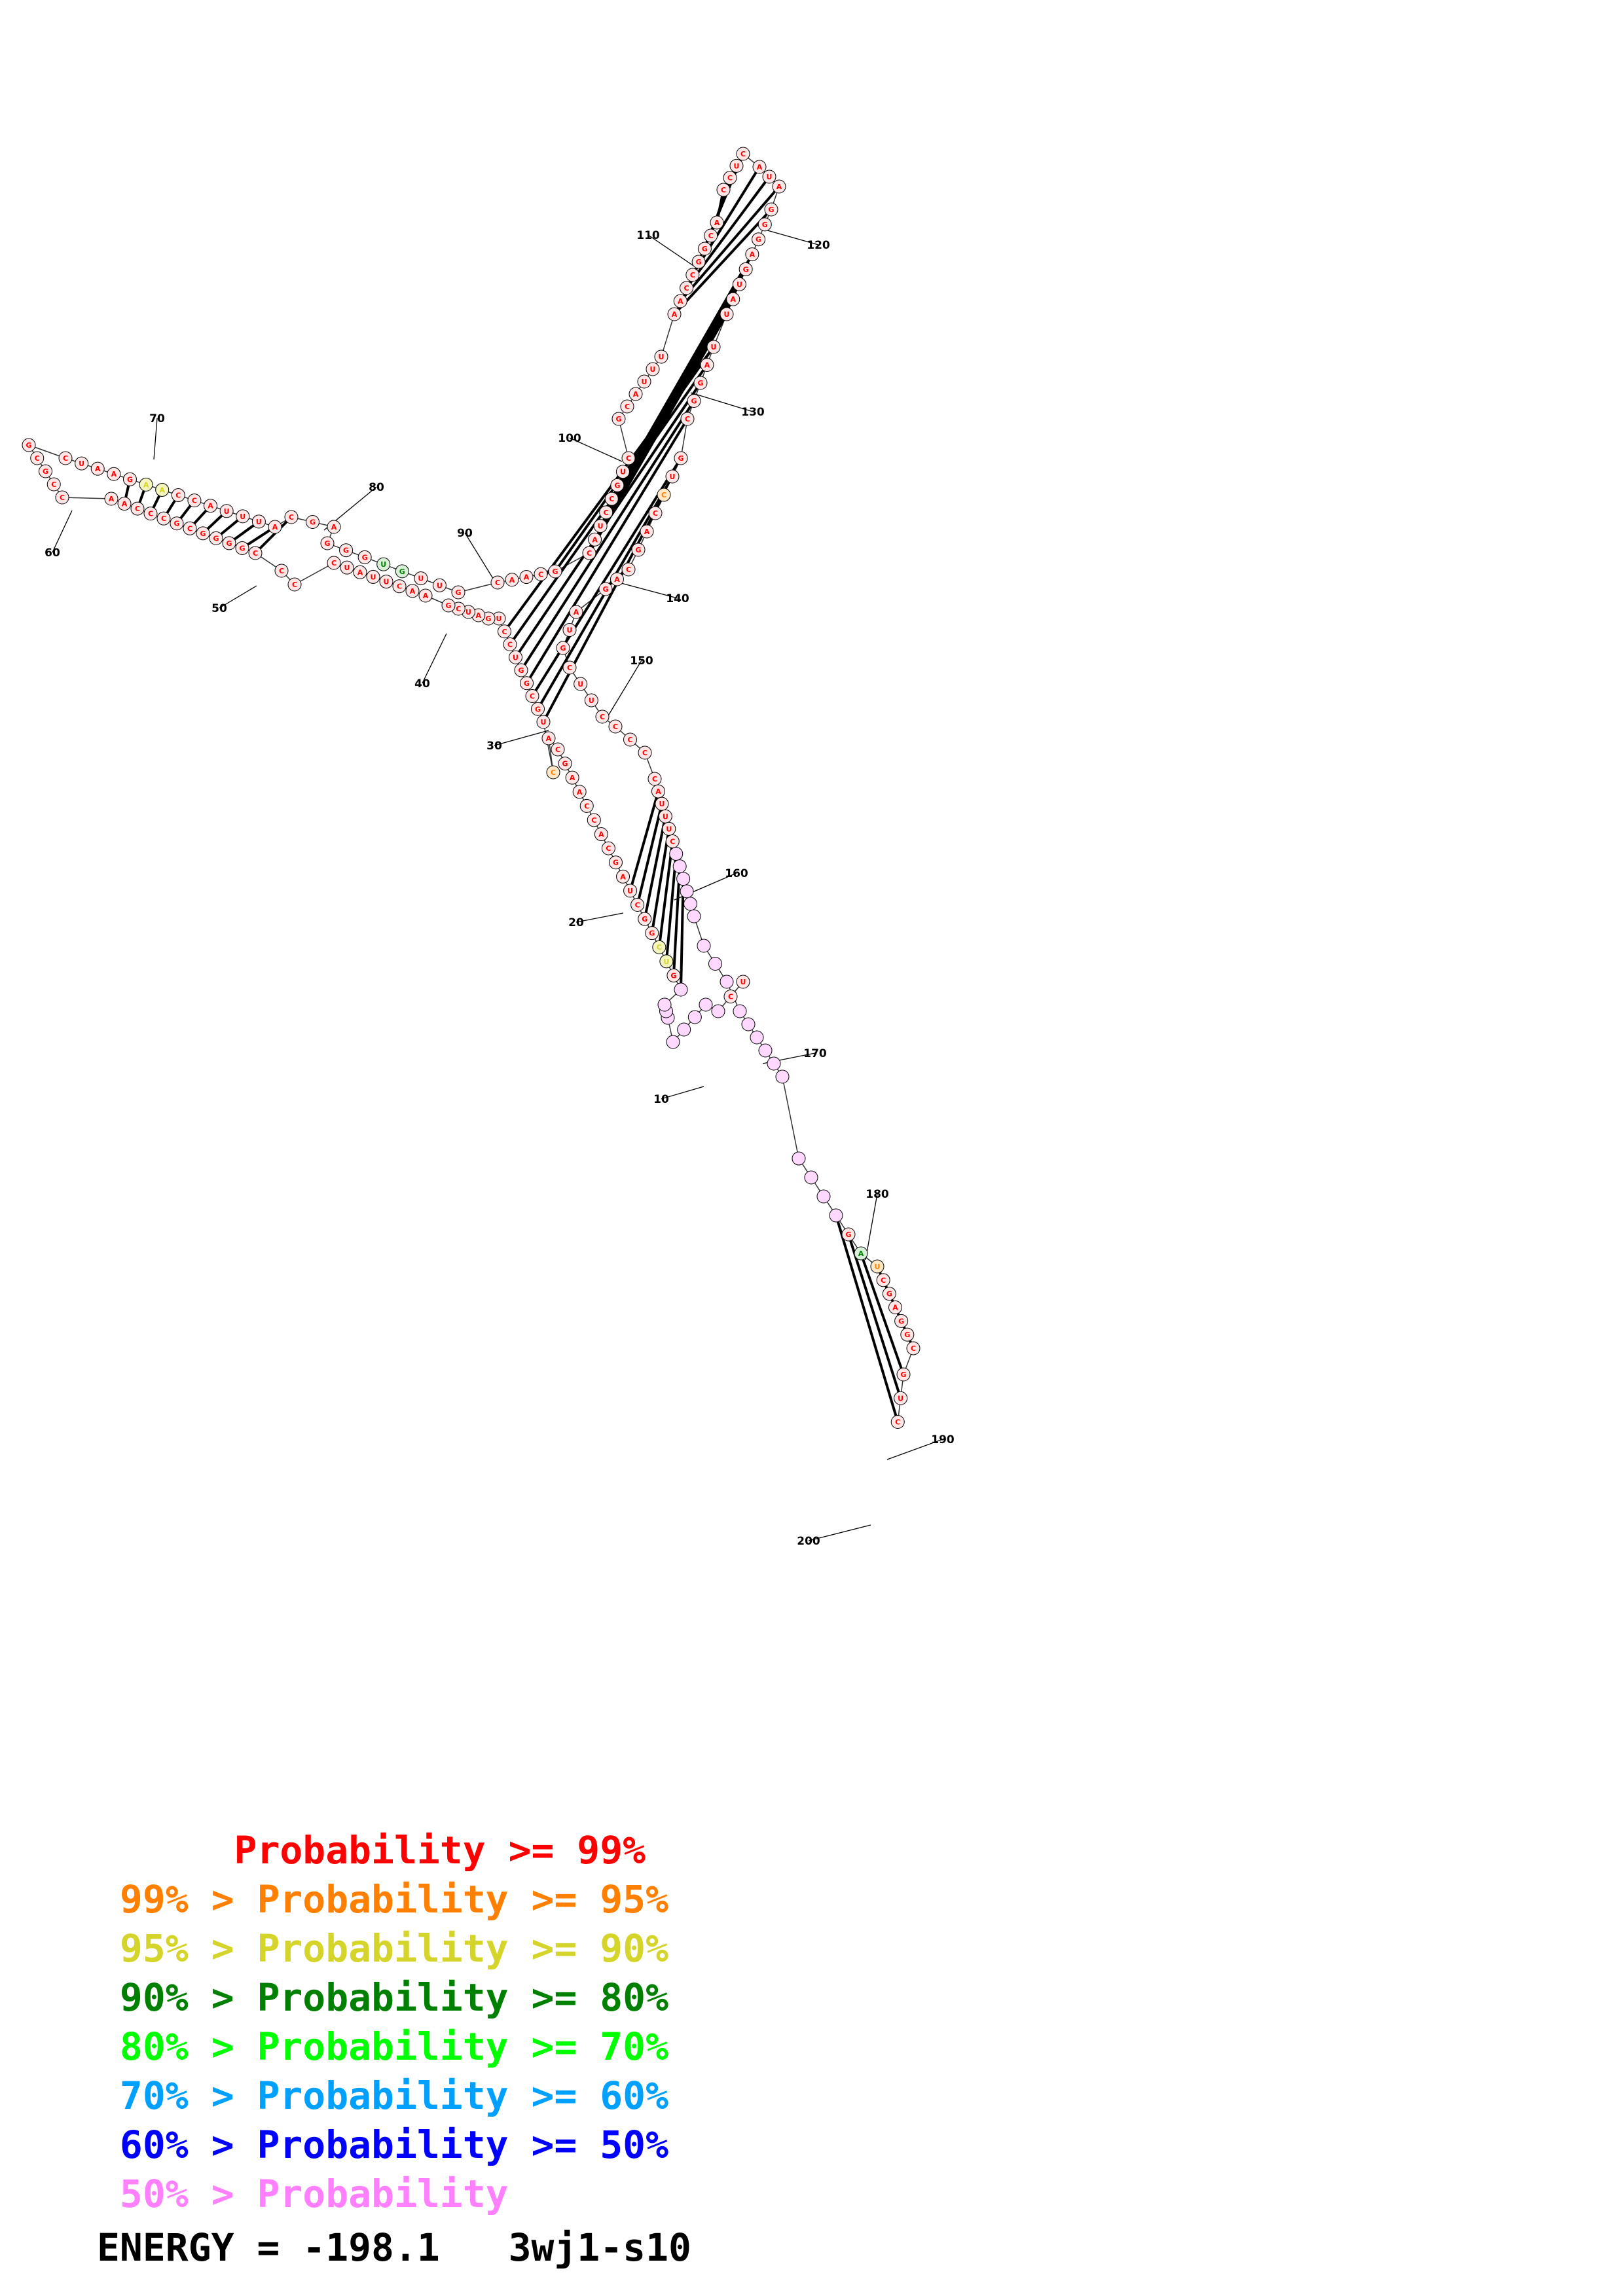 The height and width of the screenshot is (2296, 1623). Describe the element at coordinates (808, 1541) in the screenshot. I see `position-label: 200` at that location.